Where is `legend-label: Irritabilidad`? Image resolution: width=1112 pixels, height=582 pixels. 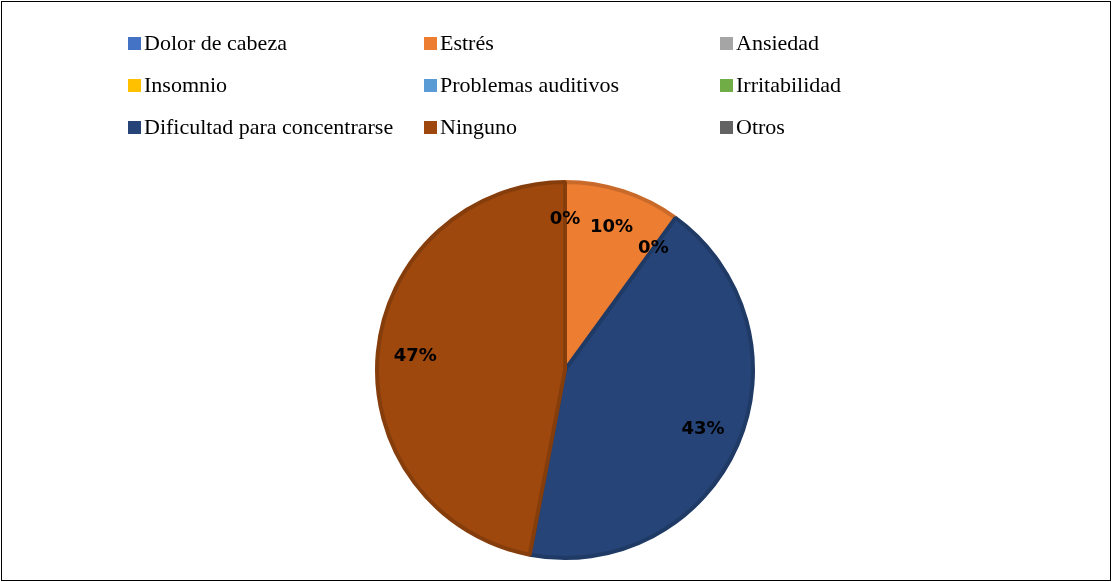
legend-label: Irritabilidad is located at coordinates (789, 85).